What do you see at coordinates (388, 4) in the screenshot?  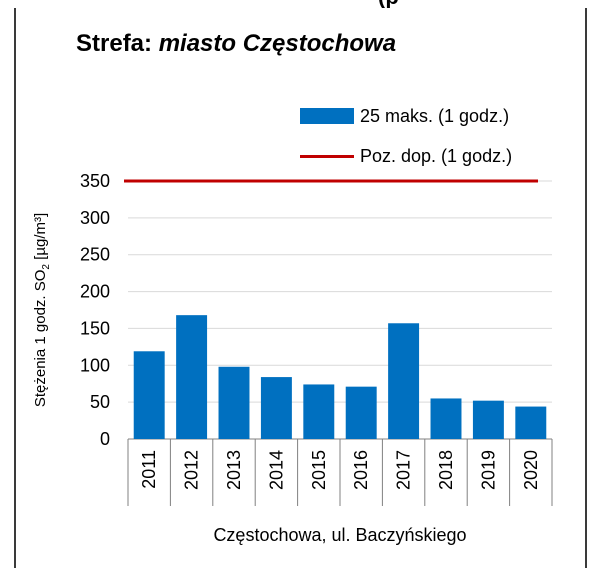 I see `cropped-header-text: (p` at bounding box center [388, 4].